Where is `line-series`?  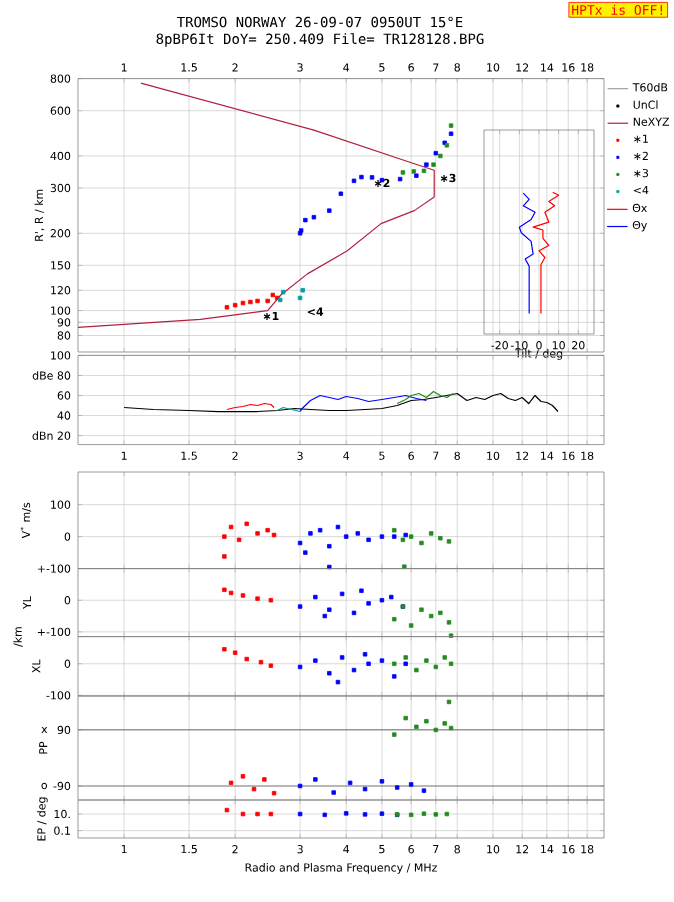
line-series is located at coordinates (425, 397).